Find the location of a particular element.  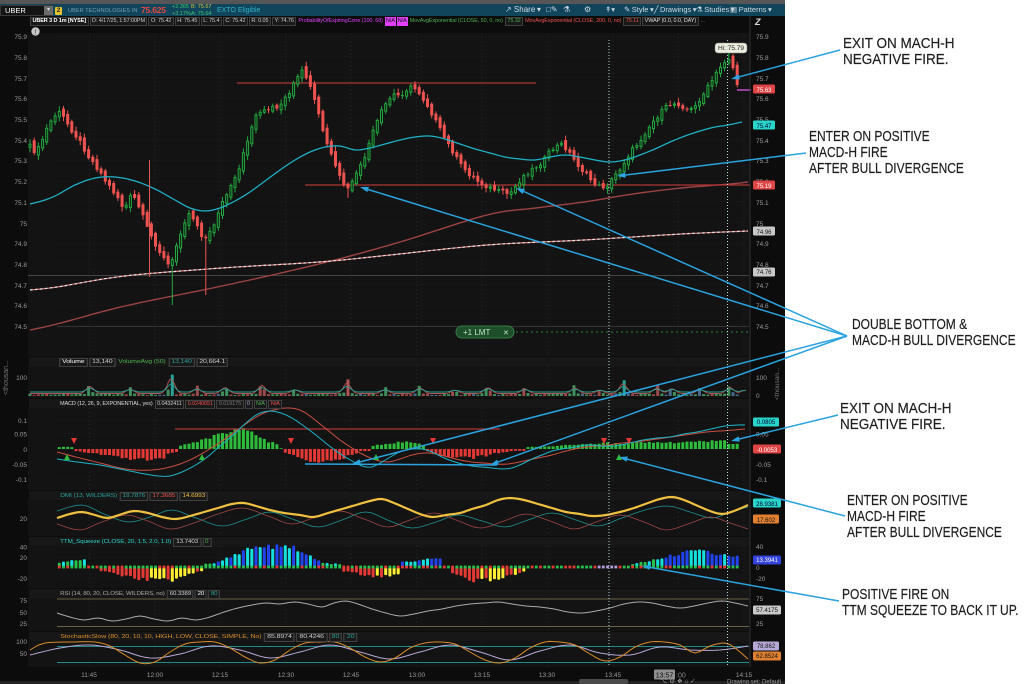

svg-text: 0.0805 is located at coordinates (766, 423).